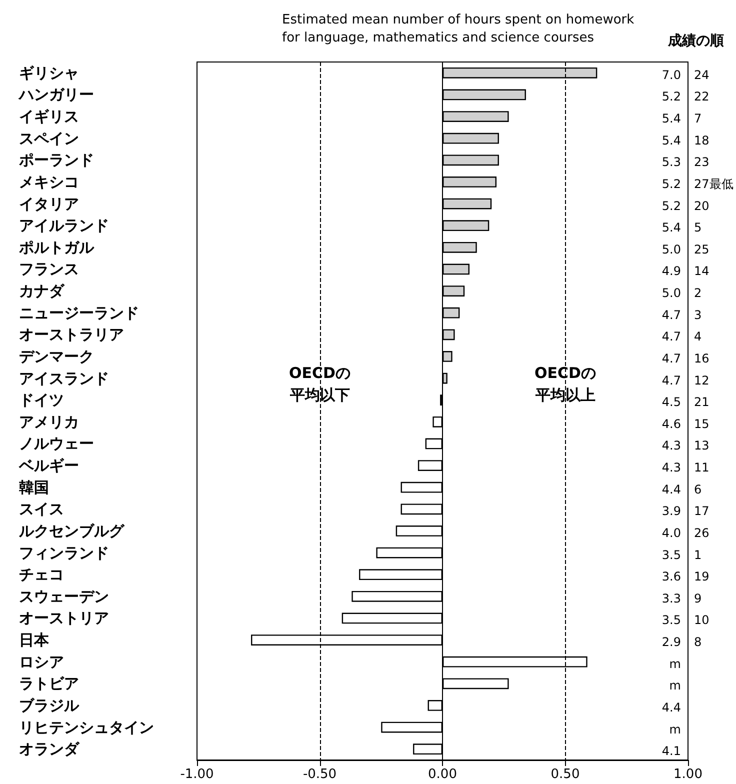 This screenshot has height=784, width=736. What do you see at coordinates (698, 227) in the screenshot?
I see `text: 5` at bounding box center [698, 227].